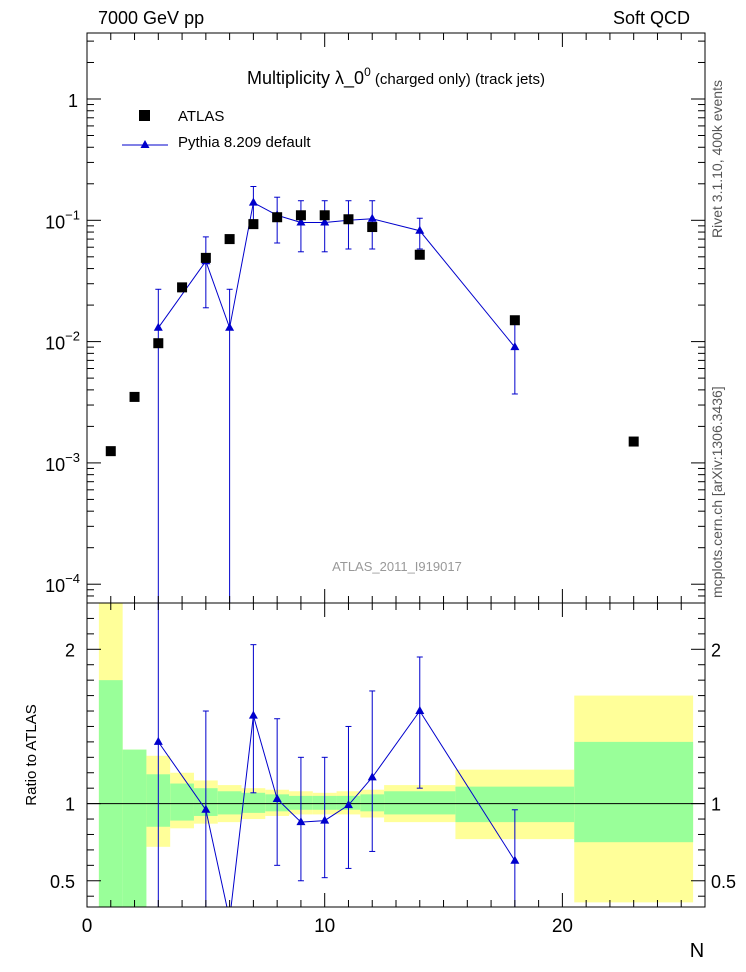 The image size is (746, 972). What do you see at coordinates (62, 882) in the screenshot?
I see `ratio-y-tick-label: 0.5` at bounding box center [62, 882].